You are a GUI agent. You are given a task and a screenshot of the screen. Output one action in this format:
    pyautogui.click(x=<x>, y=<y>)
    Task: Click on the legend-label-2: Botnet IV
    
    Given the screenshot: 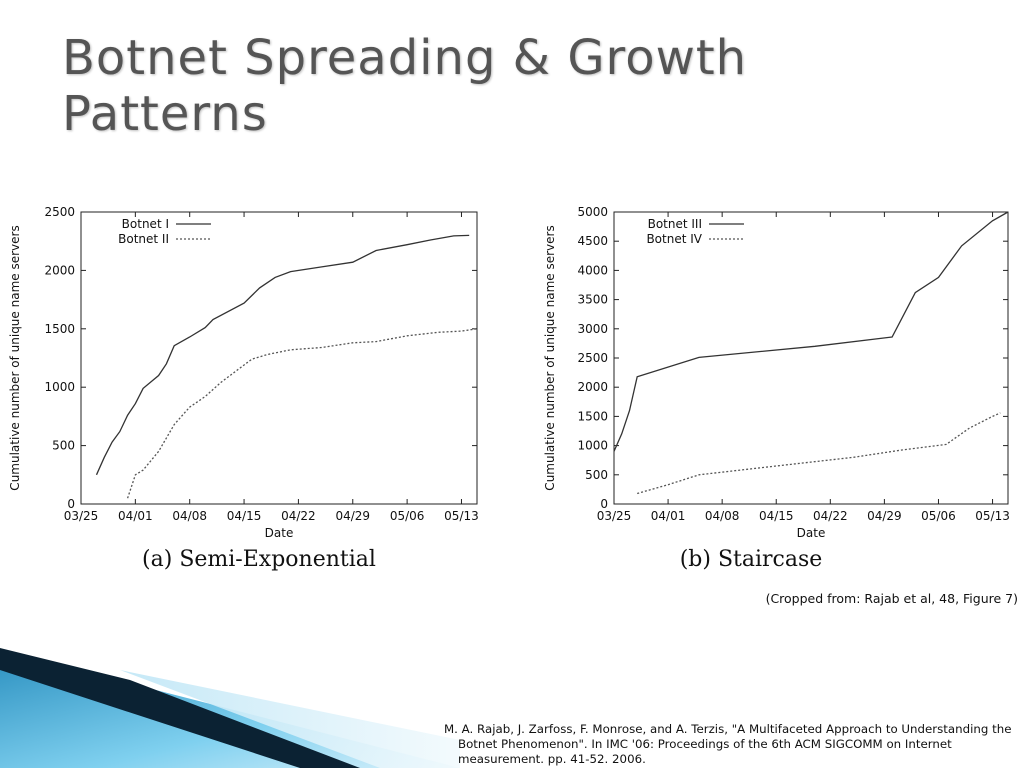 What is the action you would take?
    pyautogui.click(x=674, y=239)
    